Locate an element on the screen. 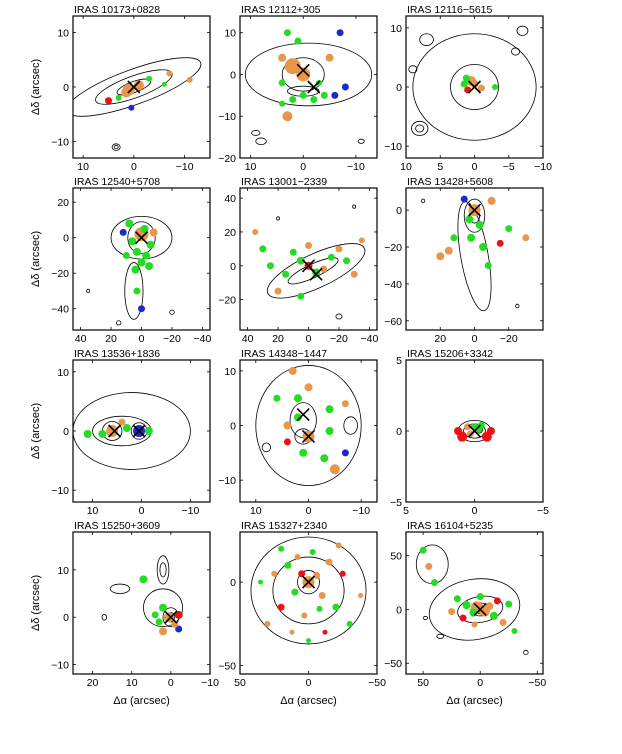  x-tick-label: 10 is located at coordinates (132, 683).